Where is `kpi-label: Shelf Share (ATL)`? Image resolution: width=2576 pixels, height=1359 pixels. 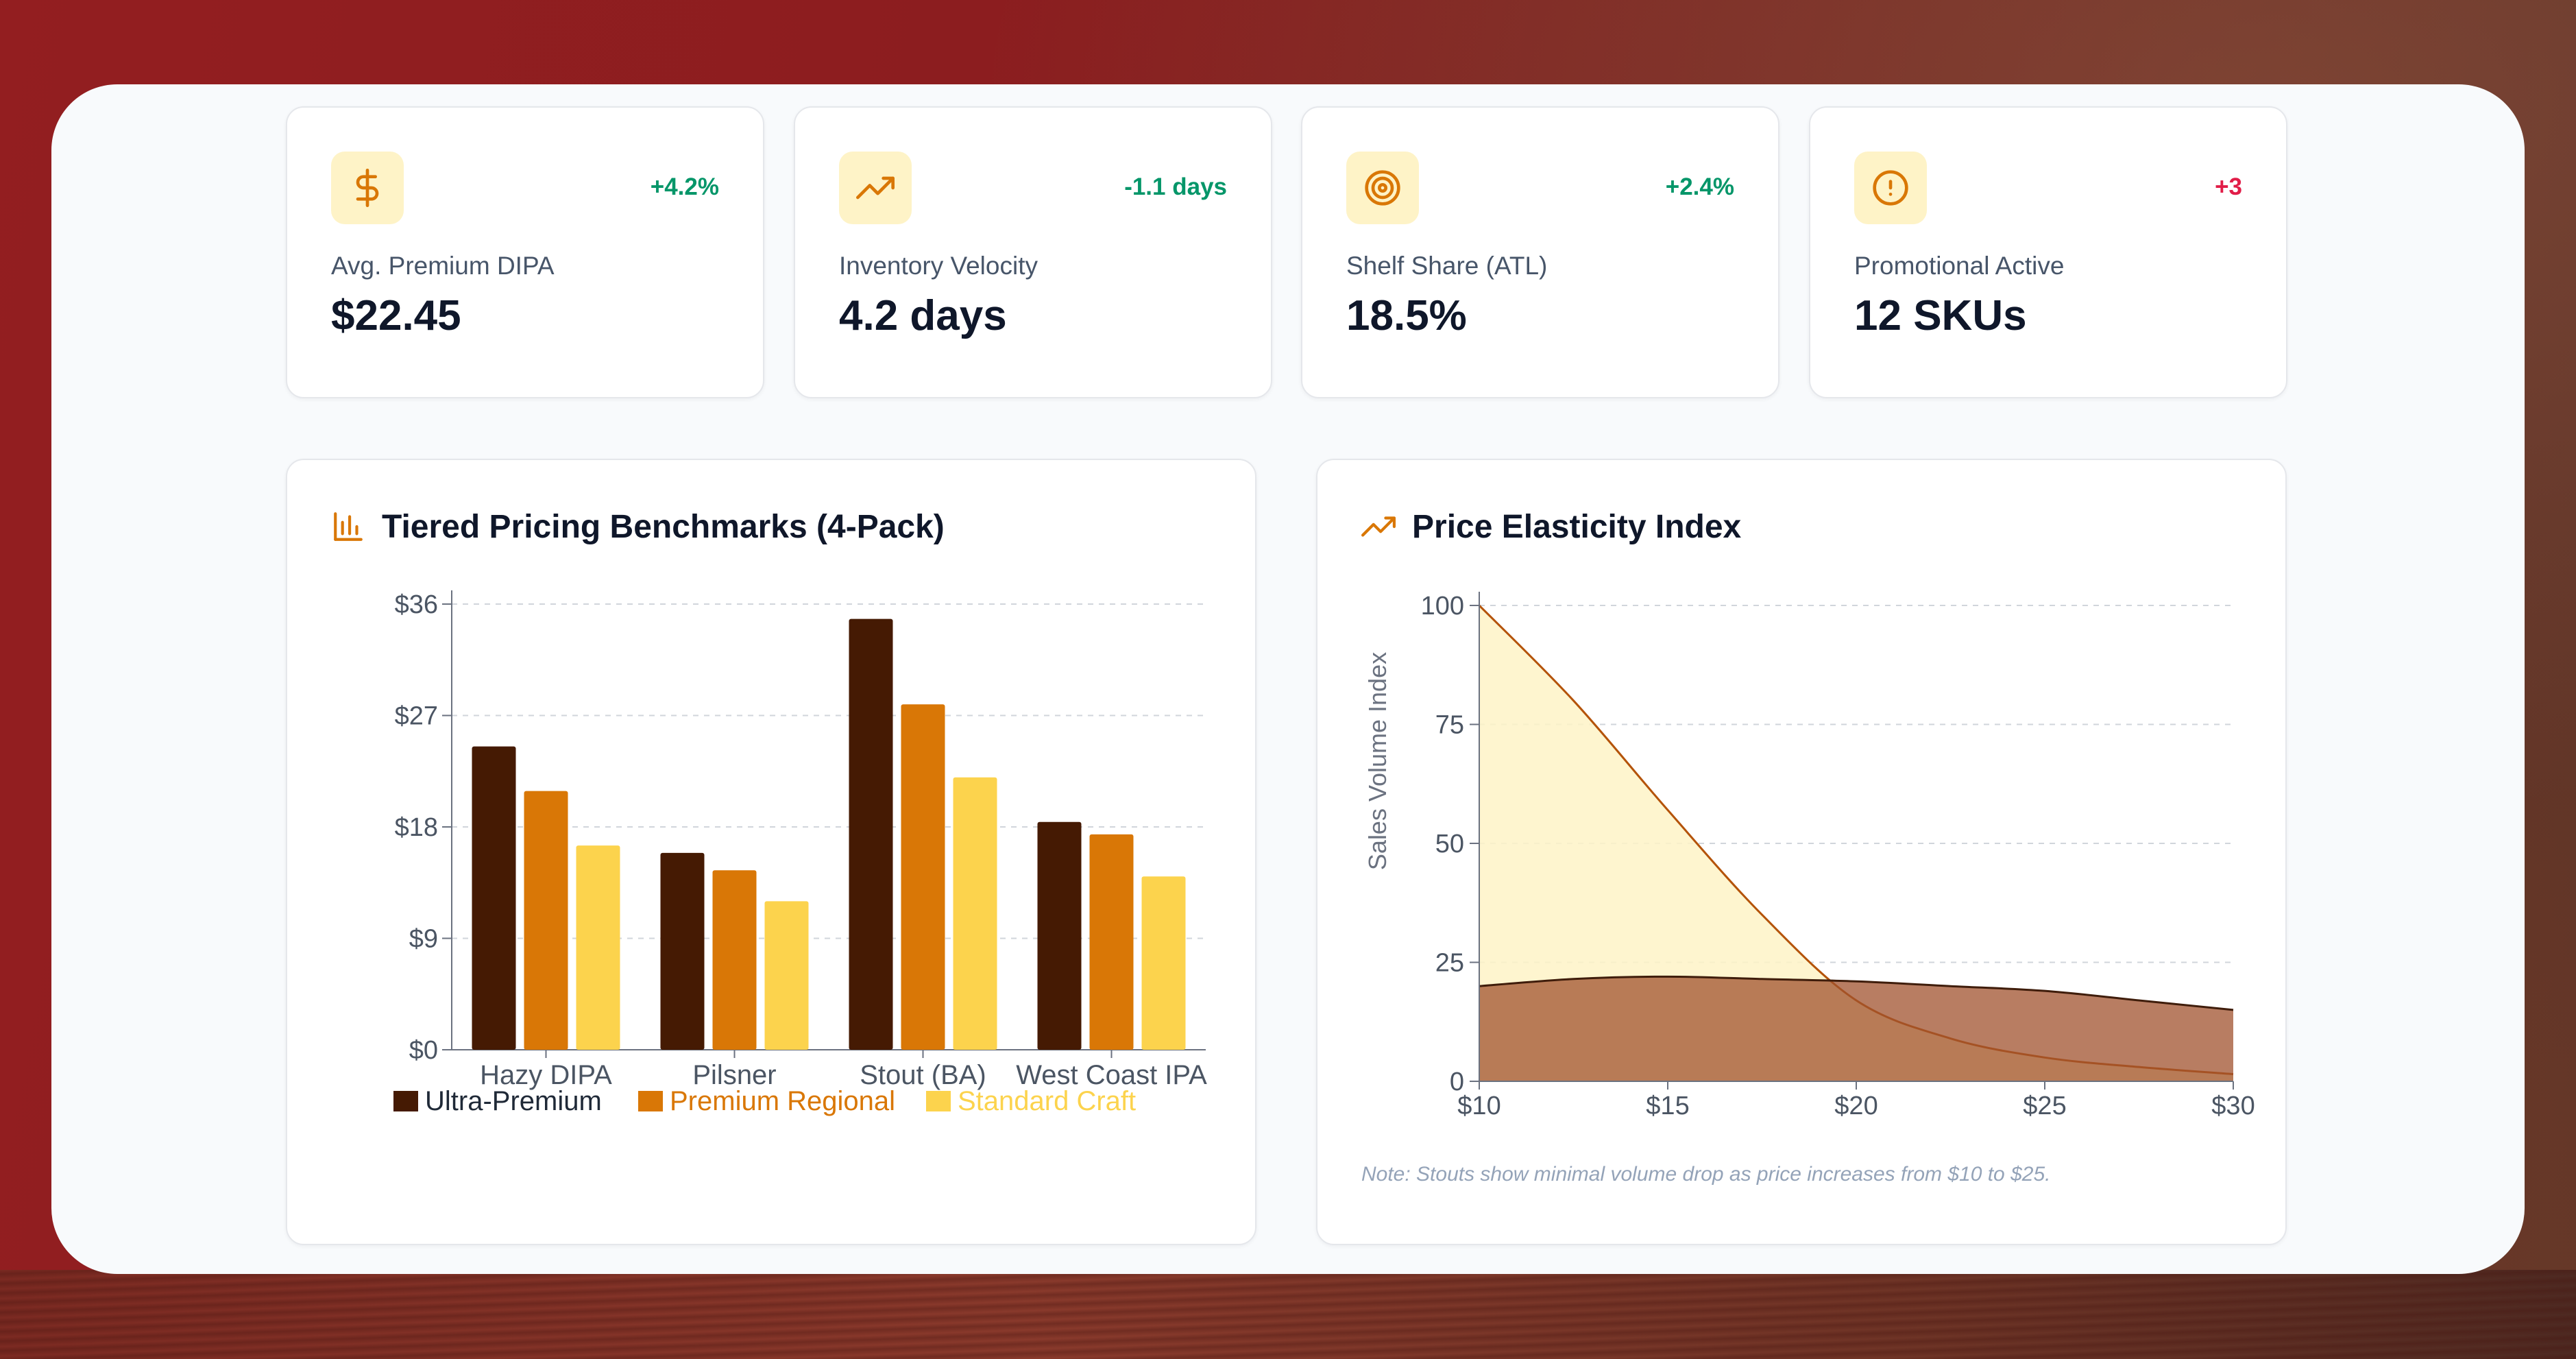
kpi-label: Shelf Share (ATL) is located at coordinates (1447, 266).